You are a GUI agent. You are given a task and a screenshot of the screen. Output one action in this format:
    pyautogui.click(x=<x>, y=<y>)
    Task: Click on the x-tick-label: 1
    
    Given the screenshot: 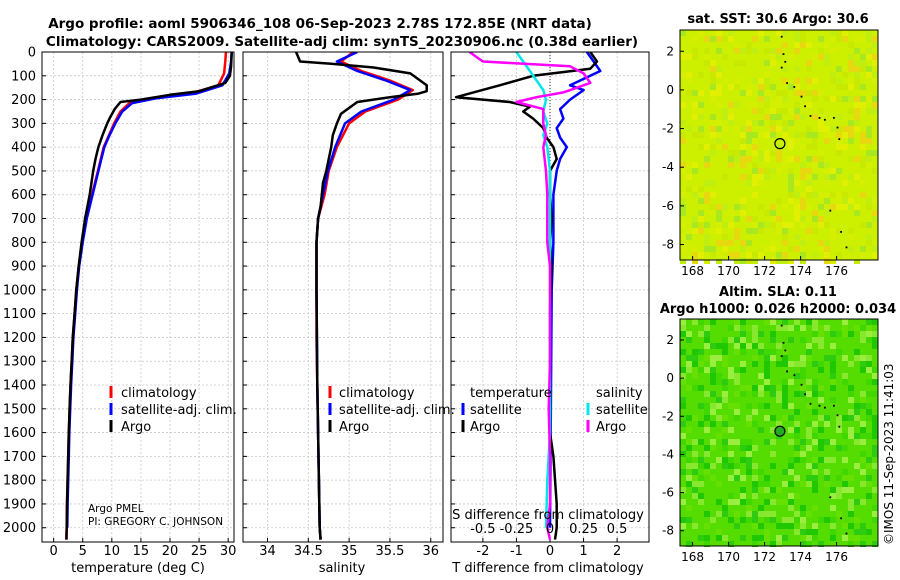 What is the action you would take?
    pyautogui.click(x=583, y=551)
    